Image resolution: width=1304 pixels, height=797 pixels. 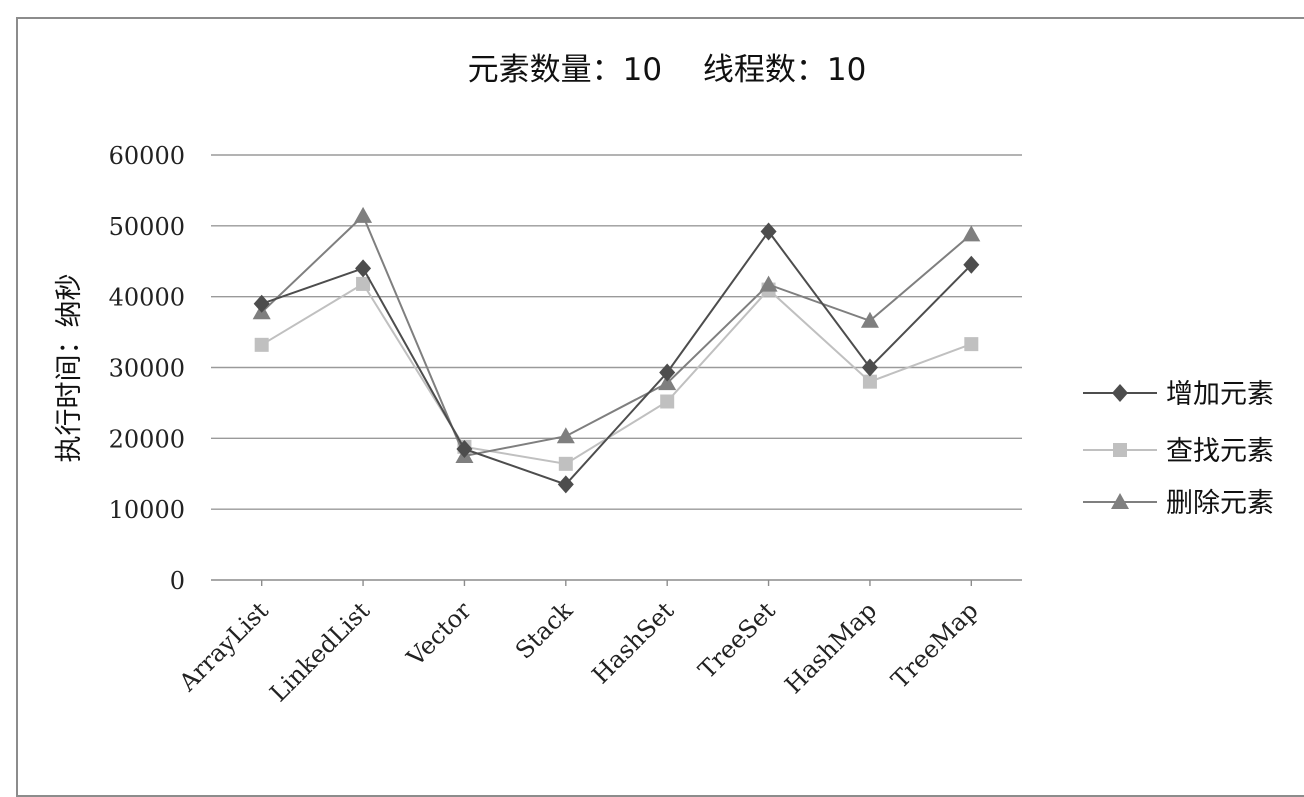 I want to click on legend-entry: 删除元素, so click(x=1178, y=503).